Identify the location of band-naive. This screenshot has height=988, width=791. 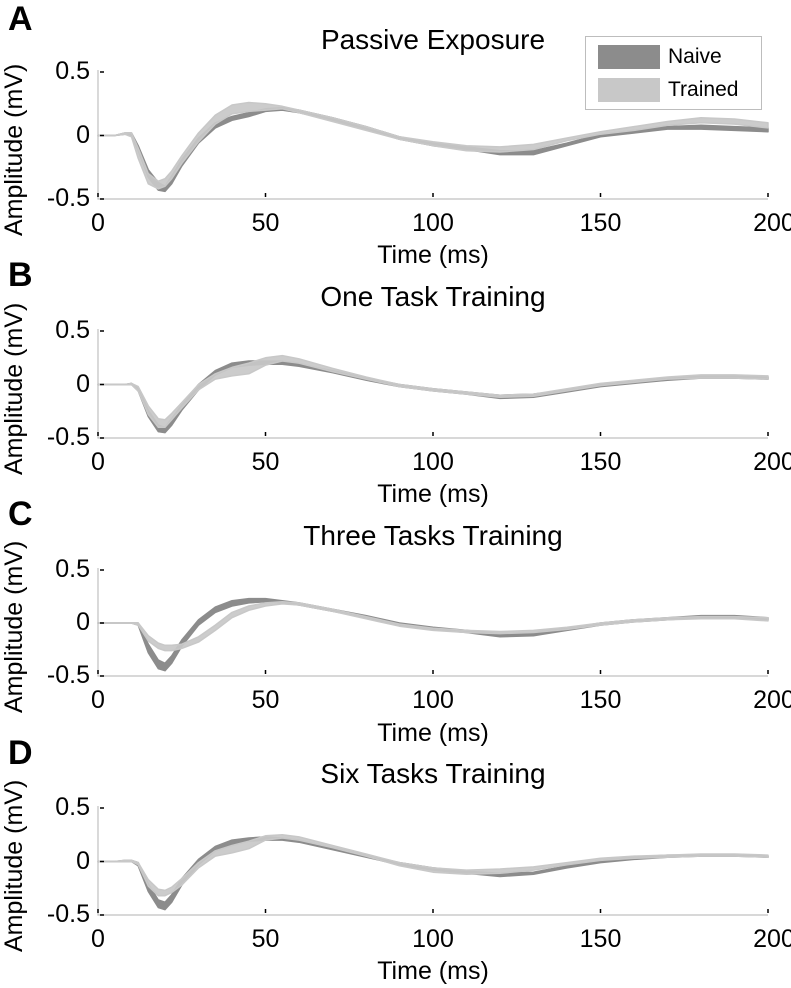
(433, 873).